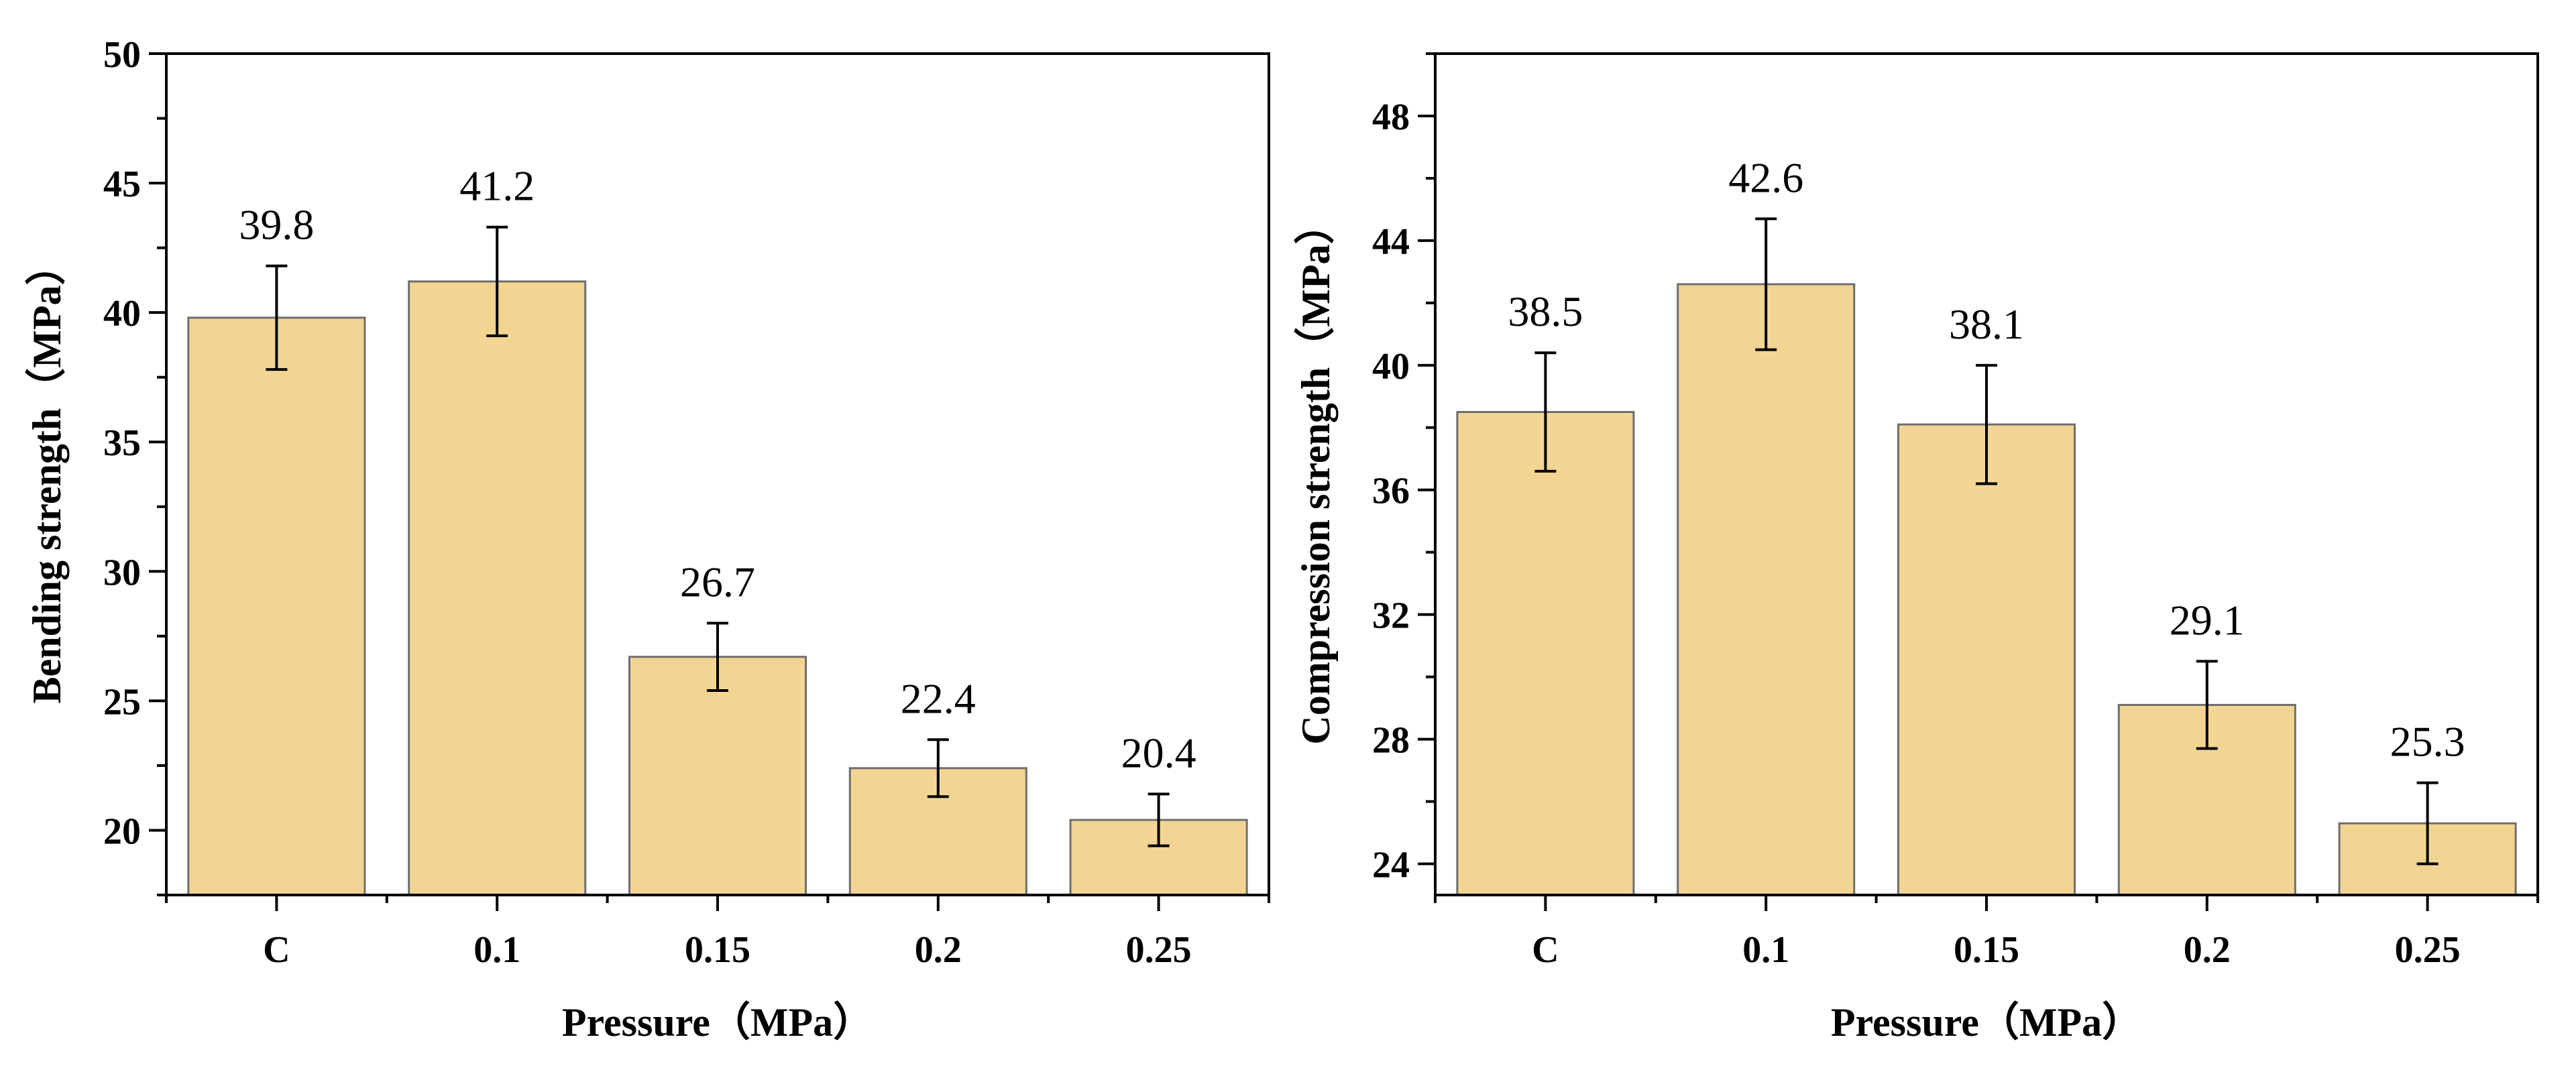 The height and width of the screenshot is (1072, 2576). Describe the element at coordinates (1391, 616) in the screenshot. I see `y-tick-label: 32` at that location.